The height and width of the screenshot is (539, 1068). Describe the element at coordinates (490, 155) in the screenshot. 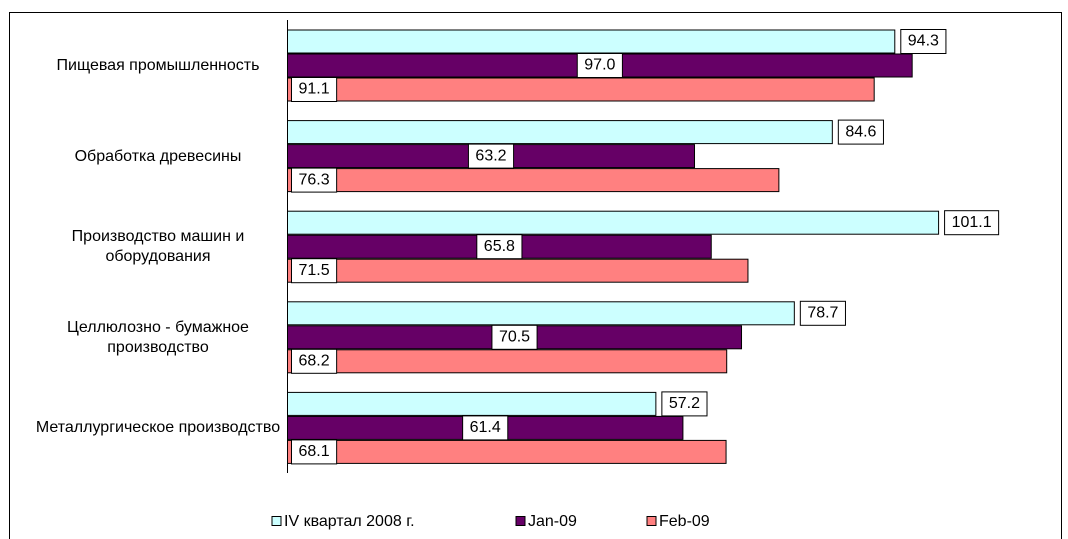

I see `value-label: 63.2` at that location.